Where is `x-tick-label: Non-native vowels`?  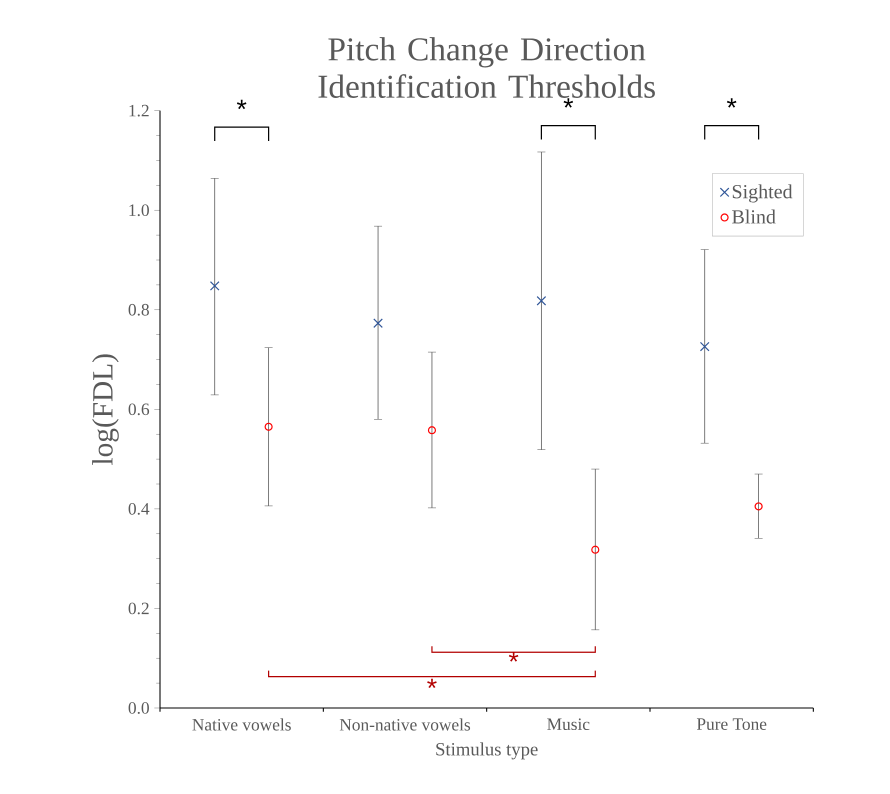
x-tick-label: Non-native vowels is located at coordinates (405, 724).